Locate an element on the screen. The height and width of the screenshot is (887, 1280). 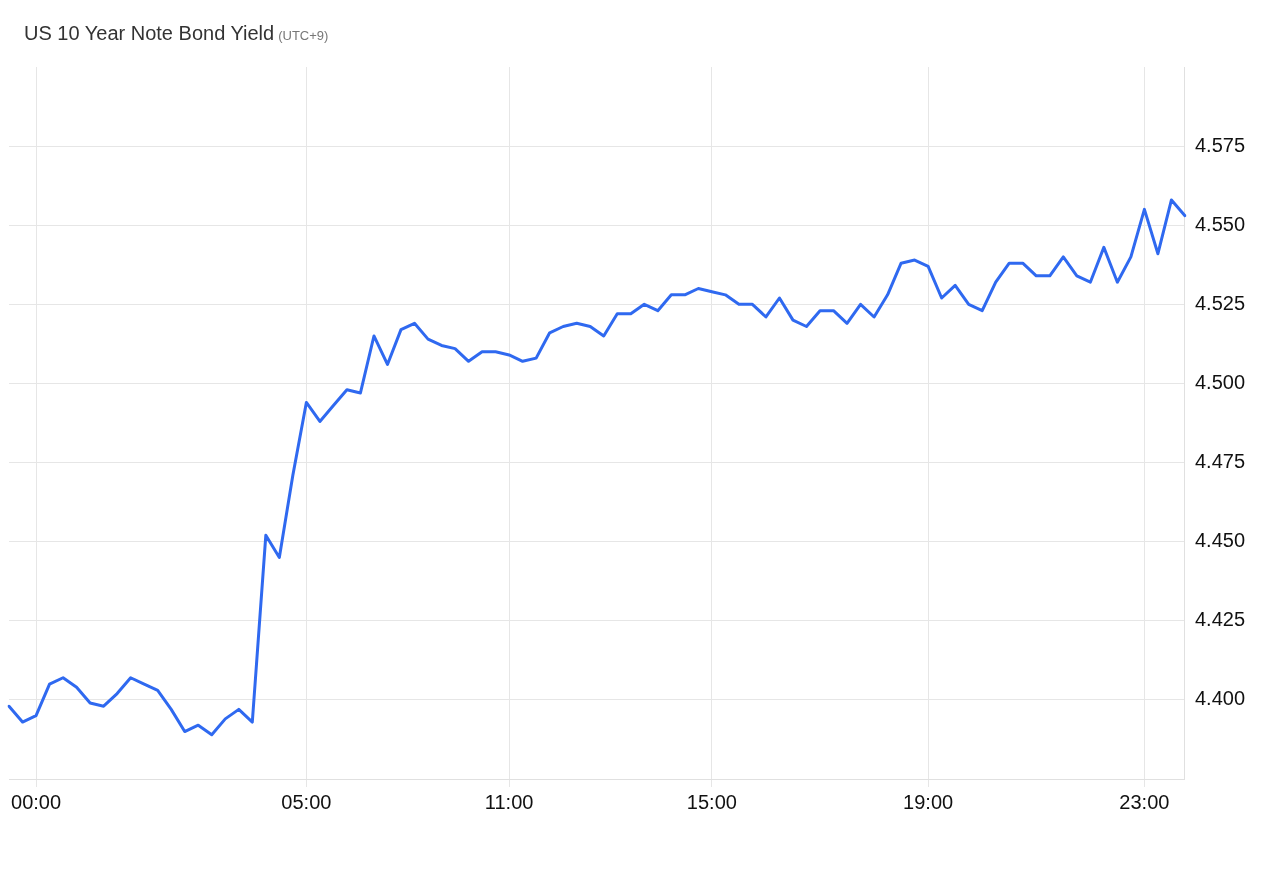
chart-subtitle: (UTC+9) is located at coordinates (303, 35).